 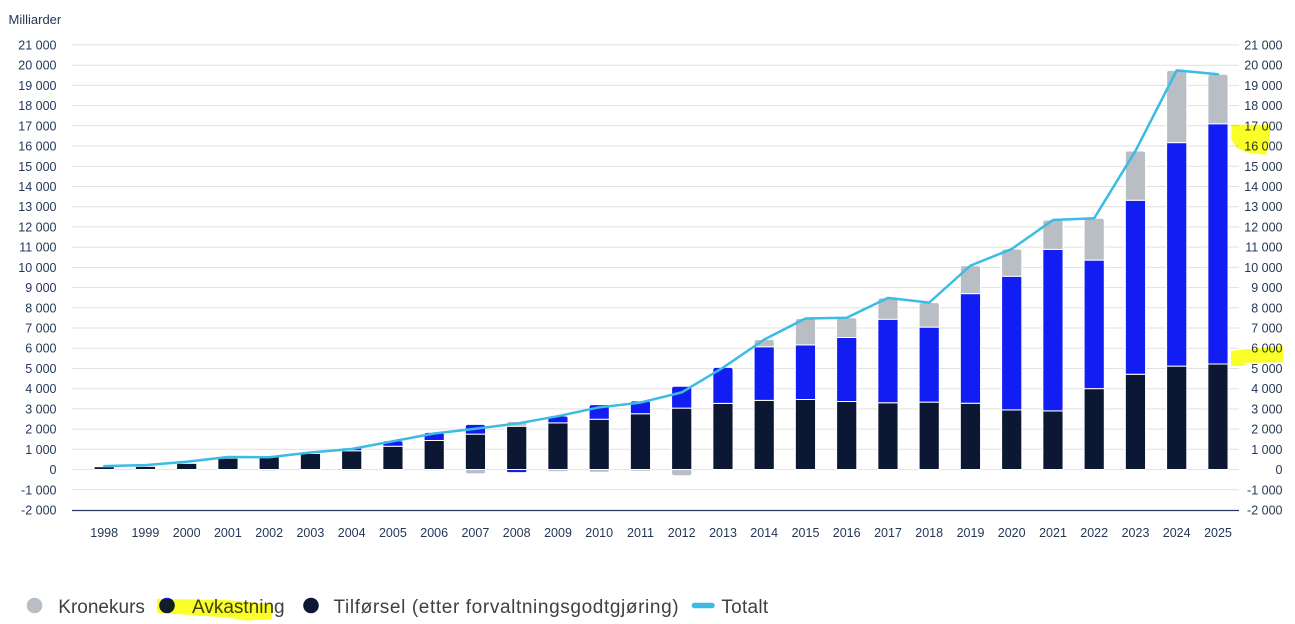 What do you see at coordinates (310, 533) in the screenshot?
I see `svg-text: 2003` at bounding box center [310, 533].